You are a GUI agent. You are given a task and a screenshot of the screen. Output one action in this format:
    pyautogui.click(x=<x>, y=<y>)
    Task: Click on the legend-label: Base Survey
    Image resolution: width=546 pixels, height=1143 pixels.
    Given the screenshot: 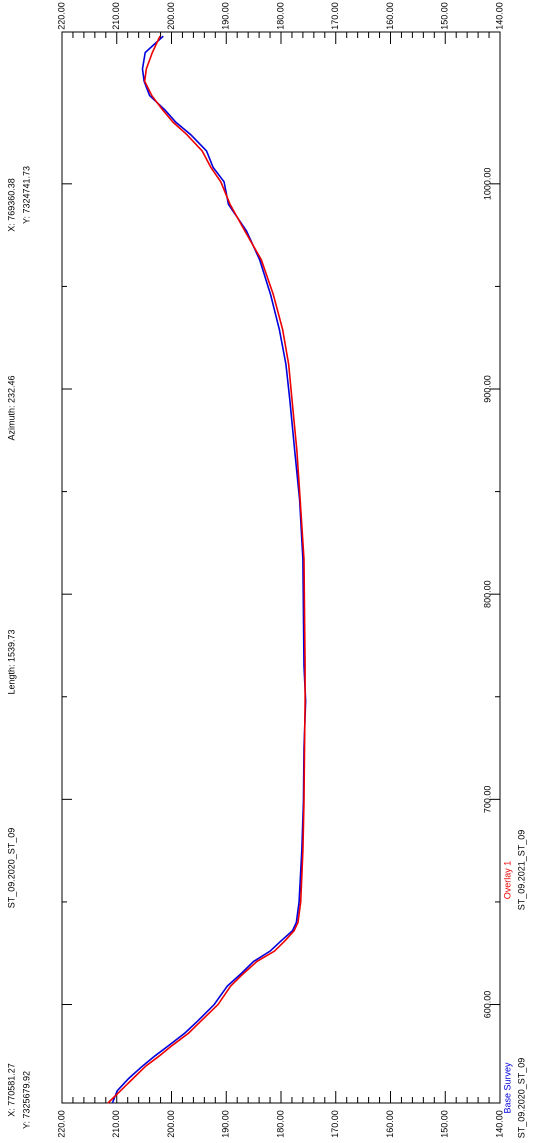 What is the action you would take?
    pyautogui.click(x=507, y=1088)
    